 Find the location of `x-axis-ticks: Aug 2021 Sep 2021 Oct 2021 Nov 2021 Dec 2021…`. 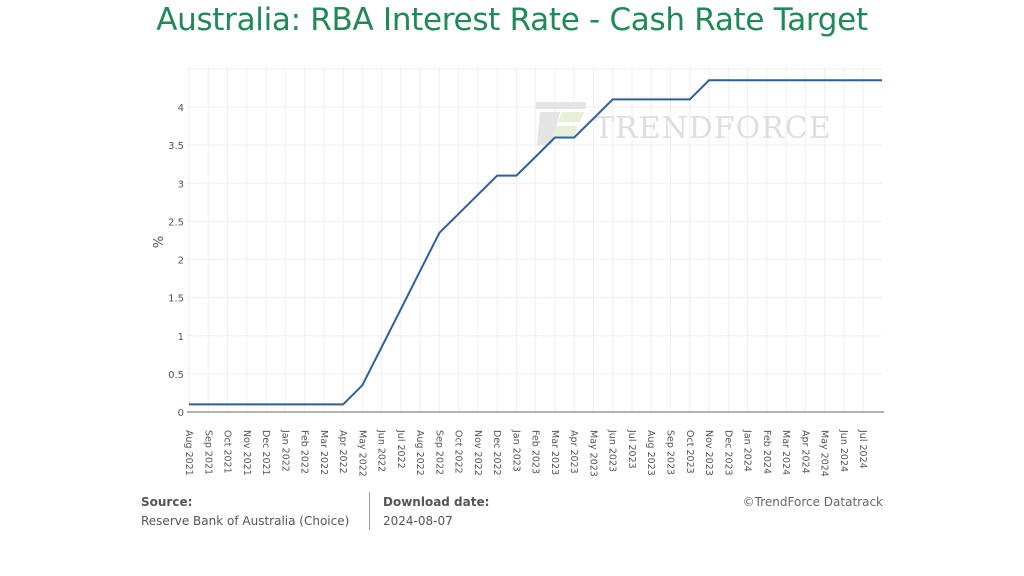

x-axis-ticks: Aug 2021 Sep 2021 Oct 2021 Nov 2021 Dec 2021… is located at coordinates (525, 453).